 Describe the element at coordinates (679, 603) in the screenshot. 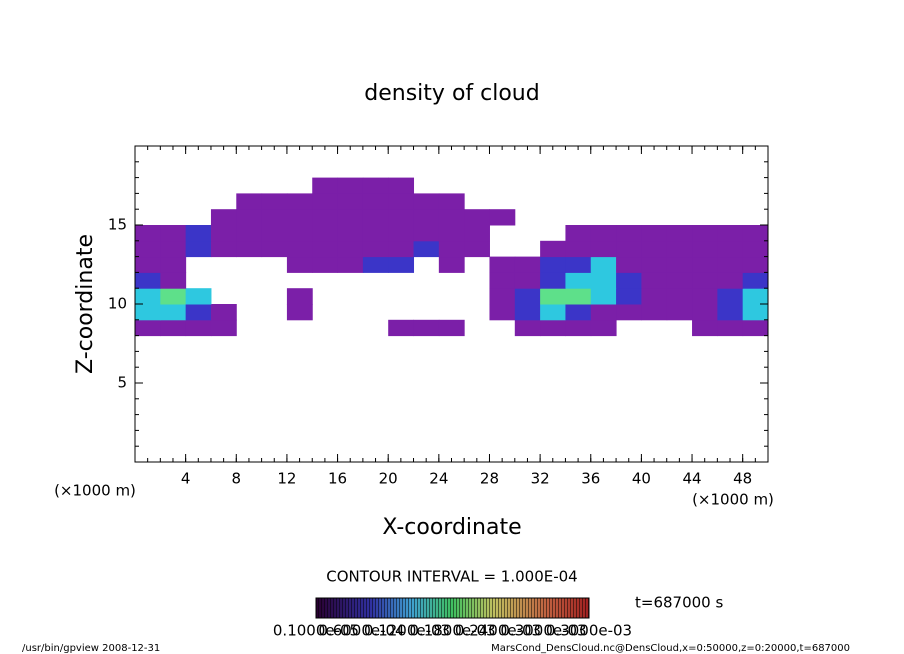

I see `time-label: t=687000 s` at that location.